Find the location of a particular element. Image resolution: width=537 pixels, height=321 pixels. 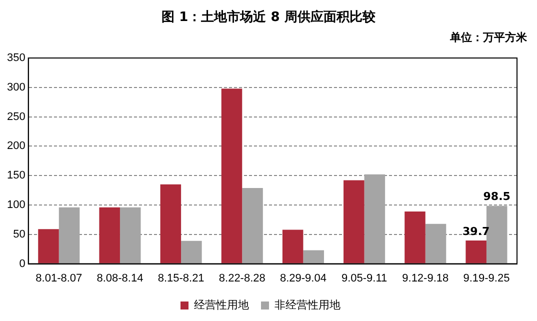

y-tick-label: 300 is located at coordinates (16, 87).